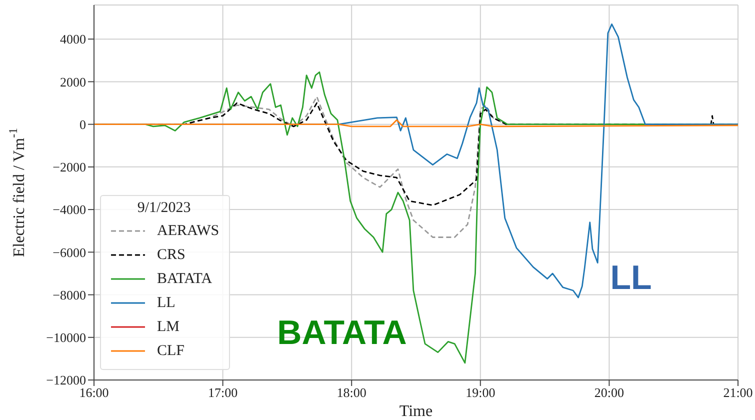  I want to click on annotation: BATATA, so click(342, 333).